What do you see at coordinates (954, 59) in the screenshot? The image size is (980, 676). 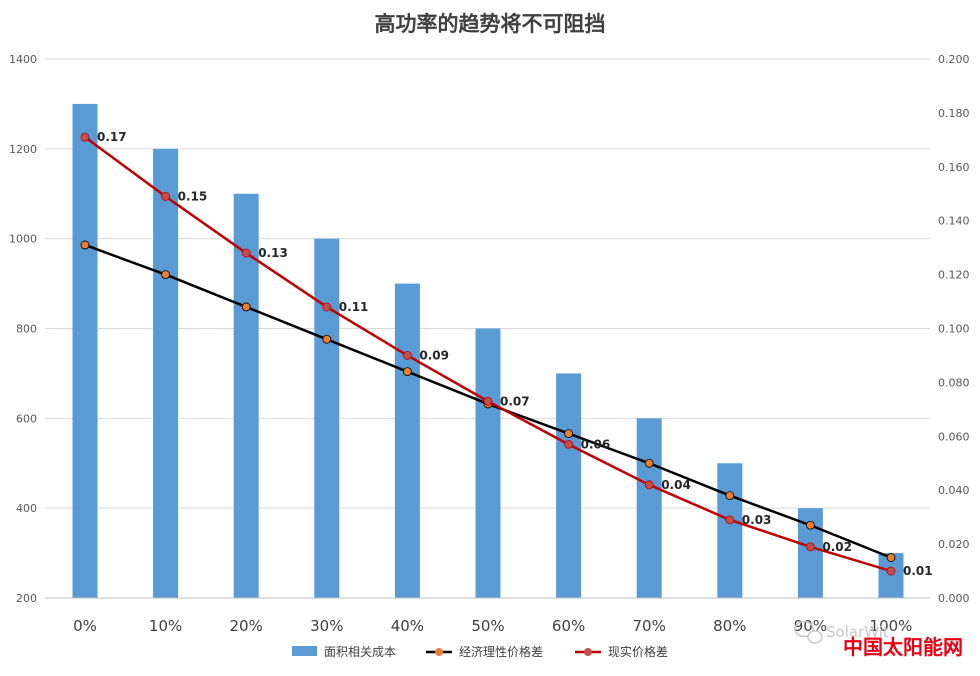 I see `y-right-tick-label: 0.200` at bounding box center [954, 59].